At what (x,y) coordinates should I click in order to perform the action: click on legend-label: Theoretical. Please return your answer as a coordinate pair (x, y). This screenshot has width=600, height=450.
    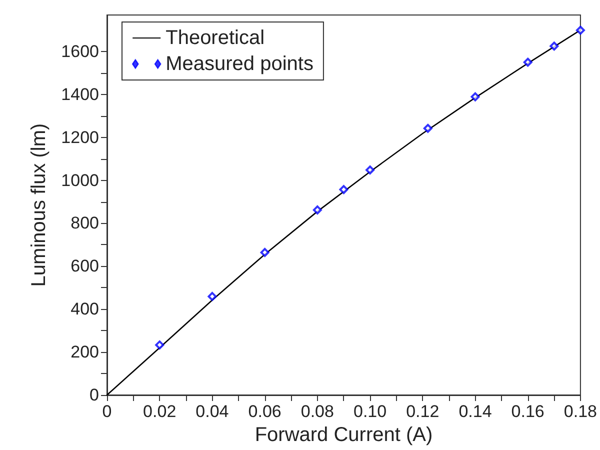
    Looking at the image, I should click on (215, 38).